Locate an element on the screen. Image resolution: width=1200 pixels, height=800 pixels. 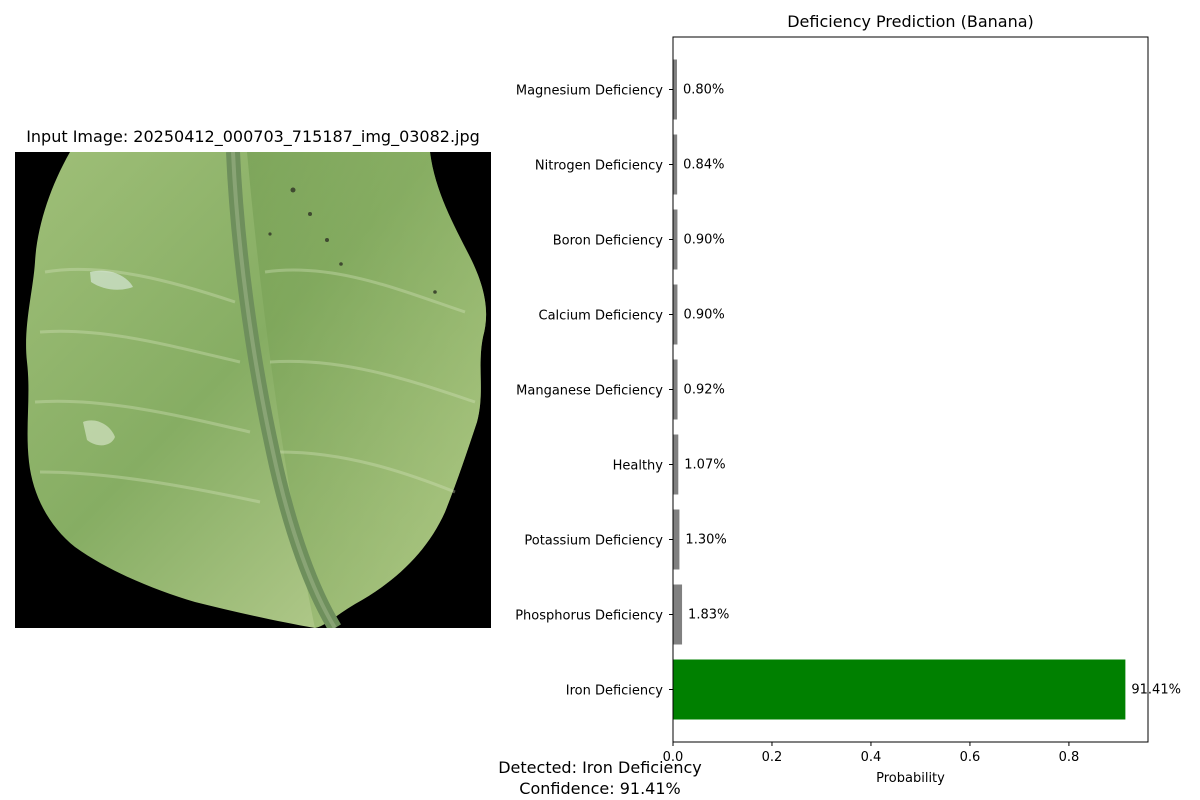
x-axis-label: Probability is located at coordinates (910, 778).